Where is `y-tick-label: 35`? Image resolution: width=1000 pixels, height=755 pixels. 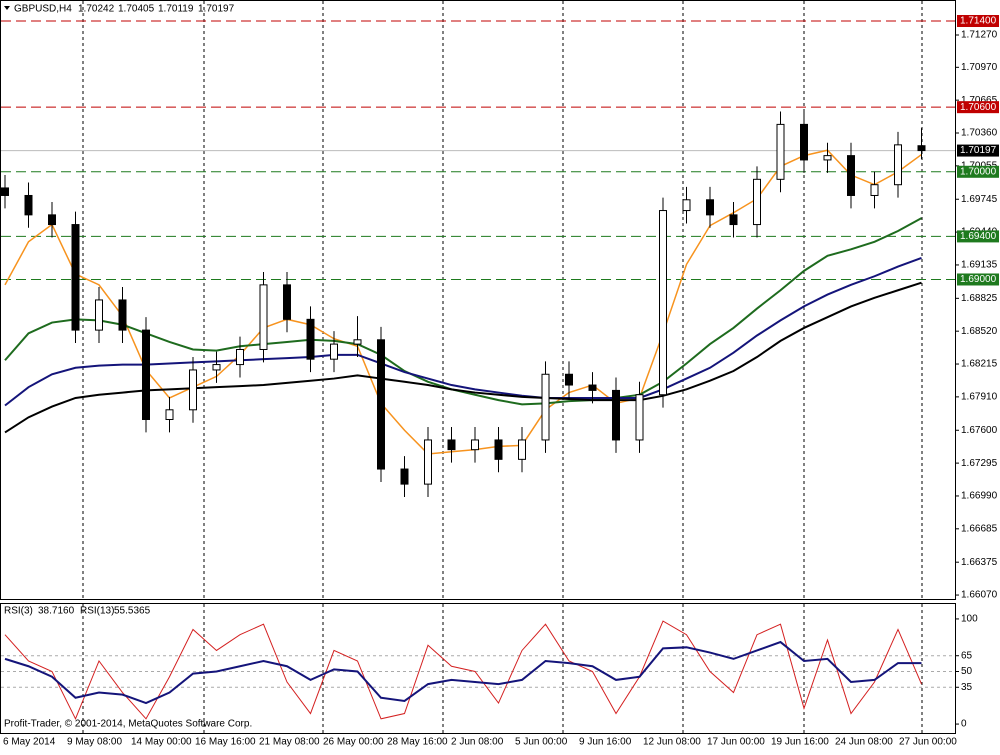
y-tick-label: 35 is located at coordinates (967, 687).